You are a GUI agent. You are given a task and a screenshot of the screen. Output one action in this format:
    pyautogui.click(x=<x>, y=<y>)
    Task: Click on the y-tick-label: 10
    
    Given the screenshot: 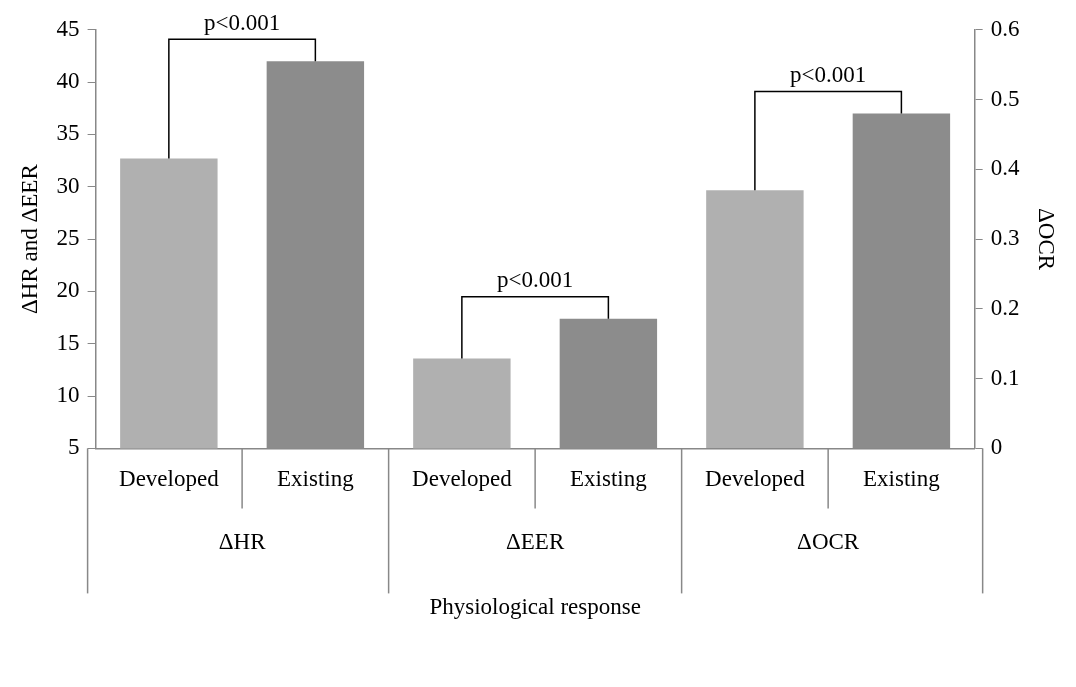 What is the action you would take?
    pyautogui.click(x=68, y=395)
    